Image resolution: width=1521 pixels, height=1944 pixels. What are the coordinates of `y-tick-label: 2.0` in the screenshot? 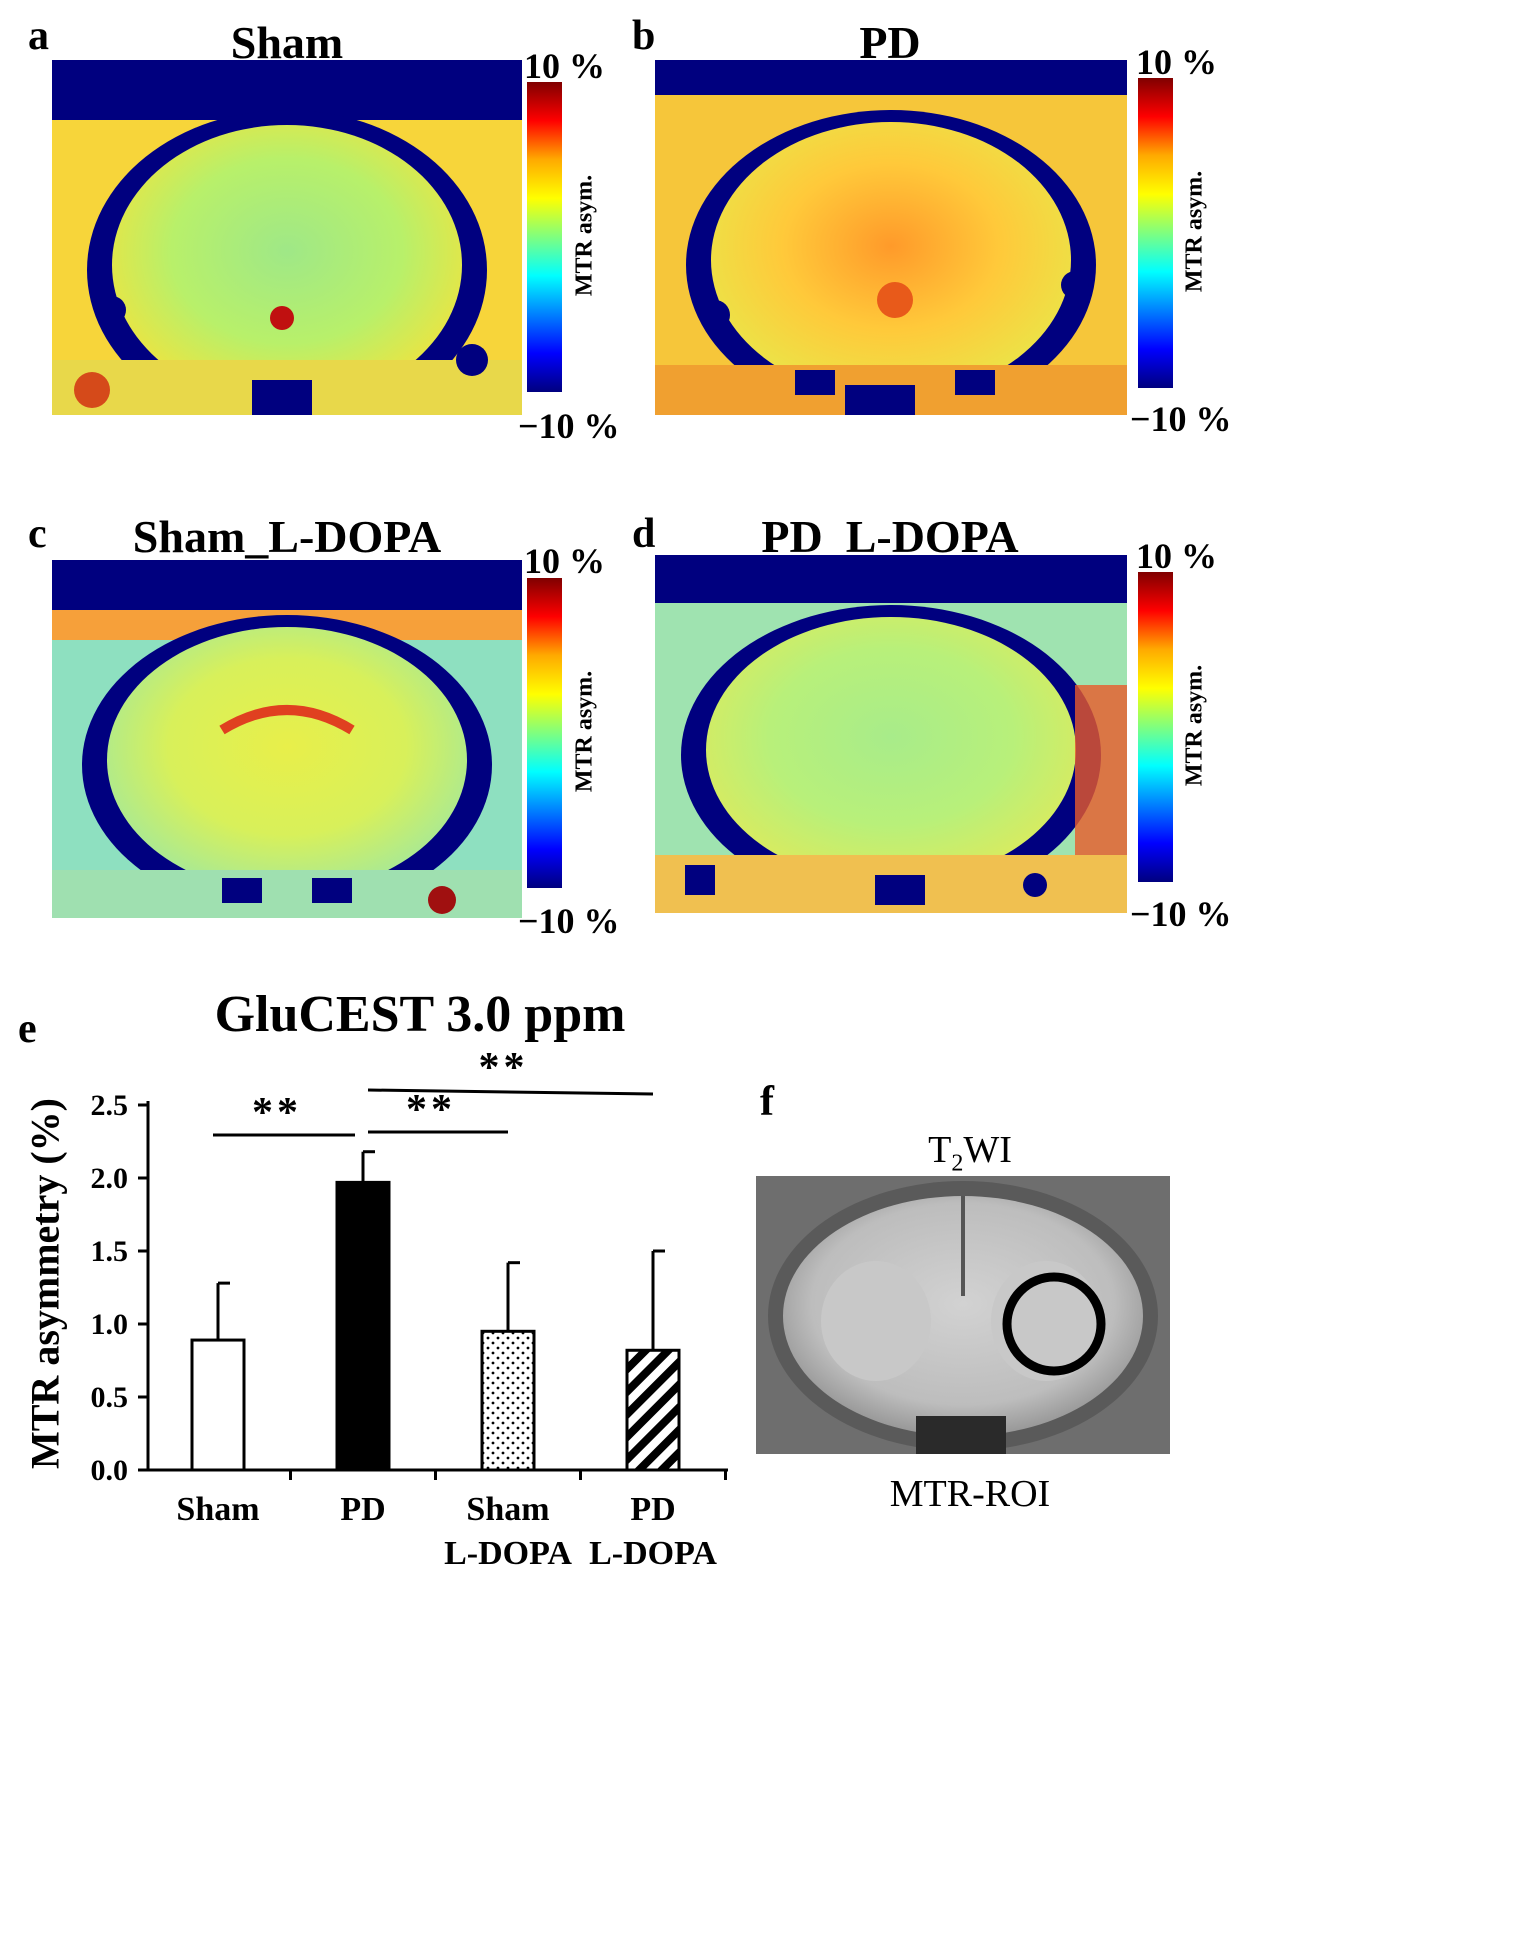 It's located at (110, 1178).